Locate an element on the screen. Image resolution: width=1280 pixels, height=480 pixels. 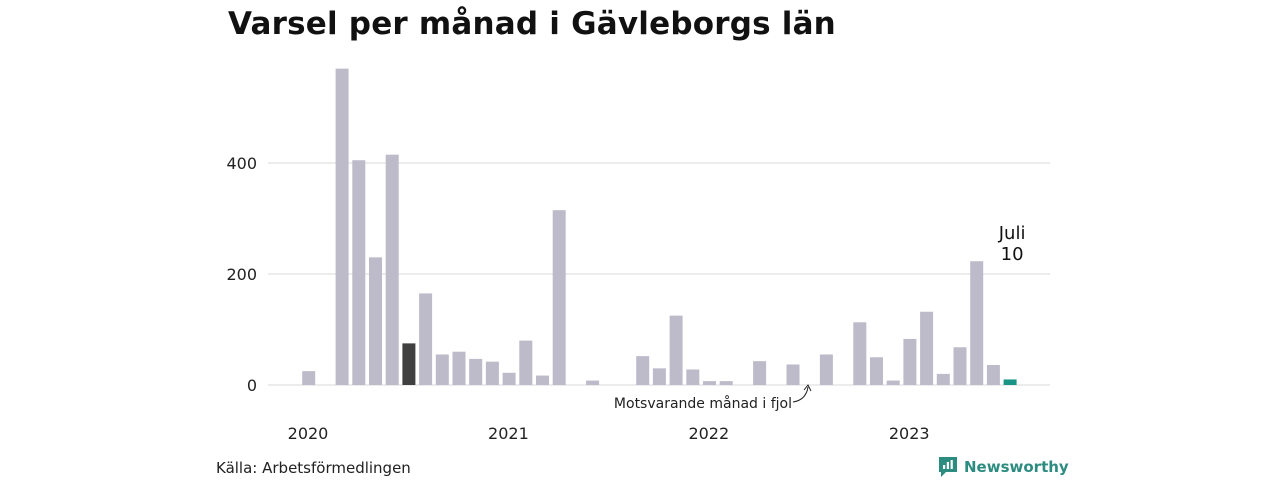
brand-logo: Newsworthy is located at coordinates (1003, 467).